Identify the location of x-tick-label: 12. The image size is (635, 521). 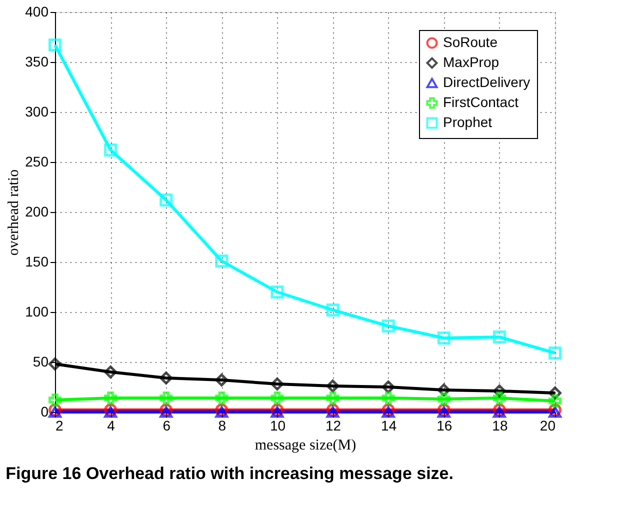
(333, 426).